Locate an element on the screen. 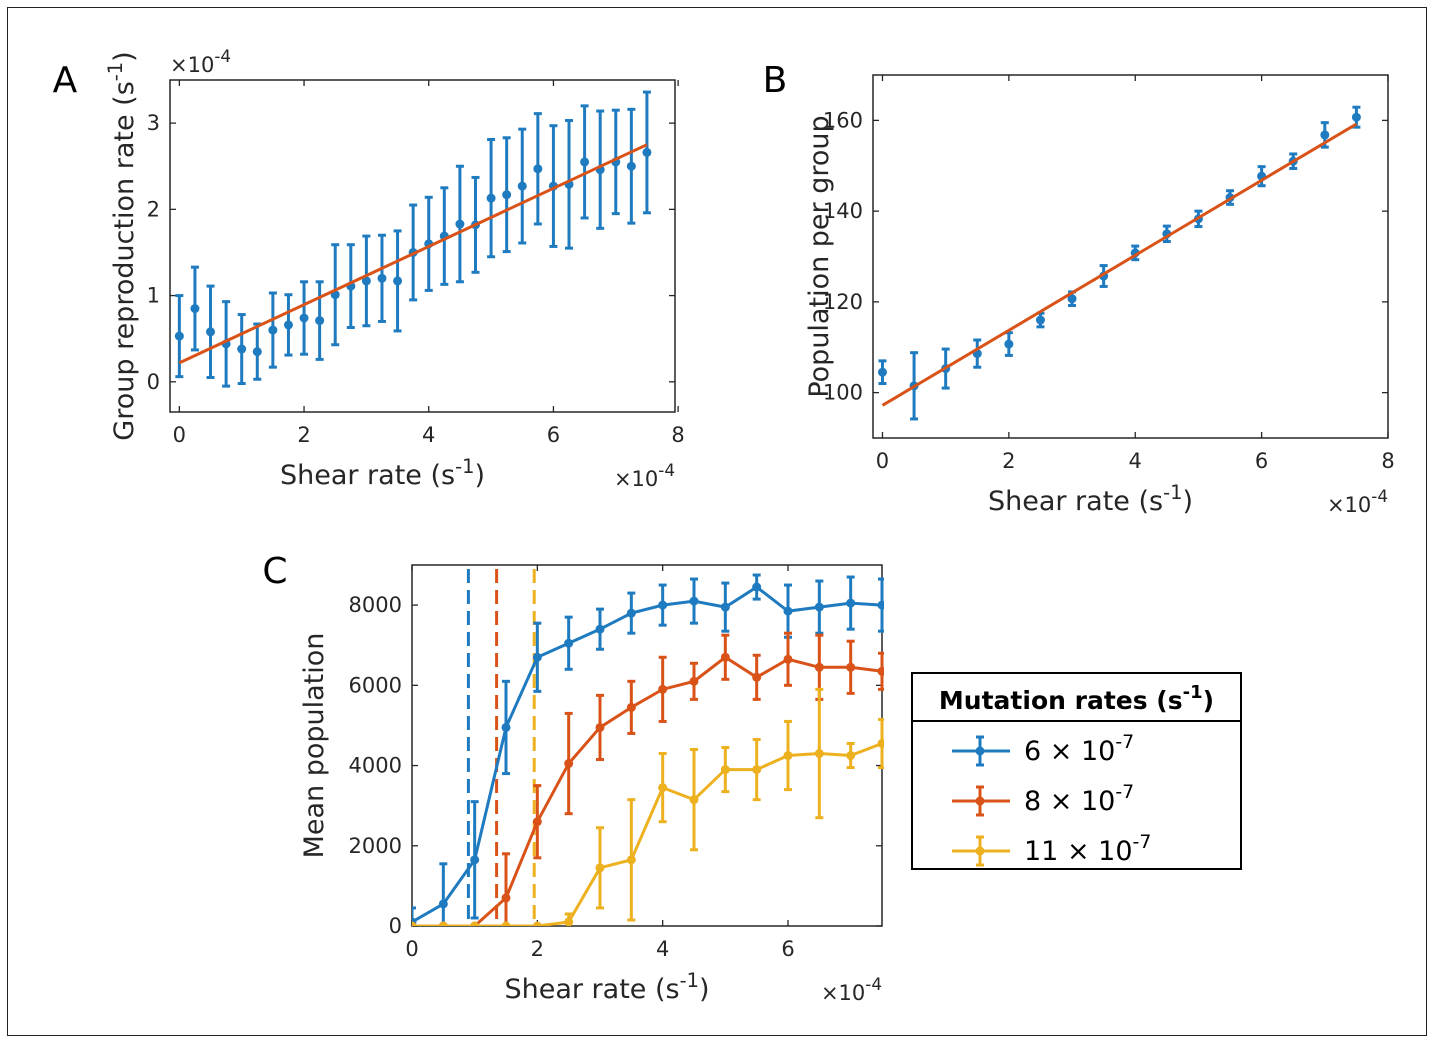  y-multiplier-exp: -4 is located at coordinates (222, 56).